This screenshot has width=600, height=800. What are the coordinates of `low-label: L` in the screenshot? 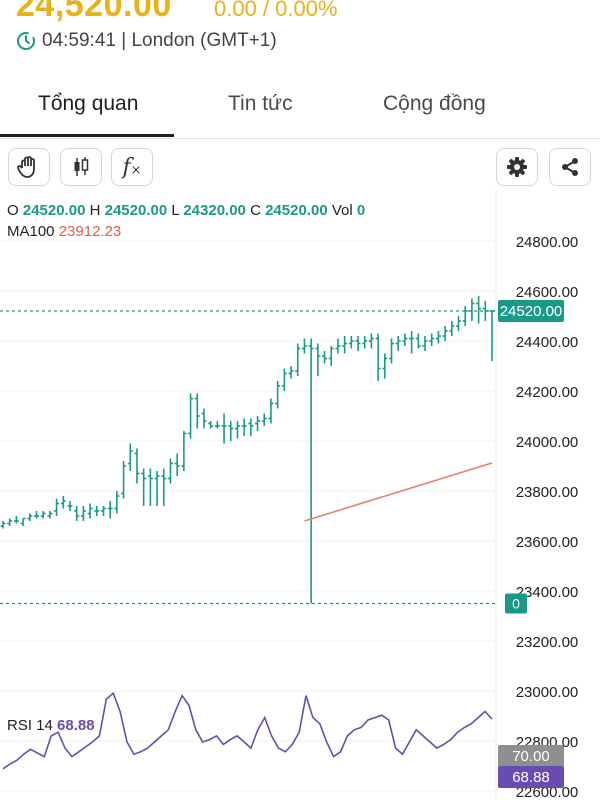 It's located at (175, 210).